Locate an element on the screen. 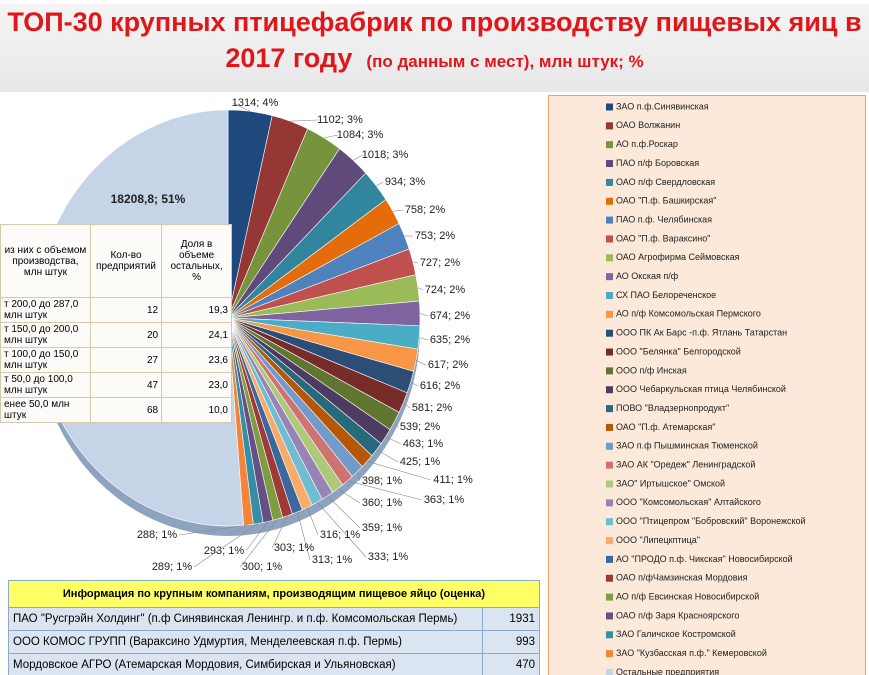 Image resolution: width=869 pixels, height=675 pixels. legend-label: ПОВО "Владзернопродукт" is located at coordinates (672, 408).